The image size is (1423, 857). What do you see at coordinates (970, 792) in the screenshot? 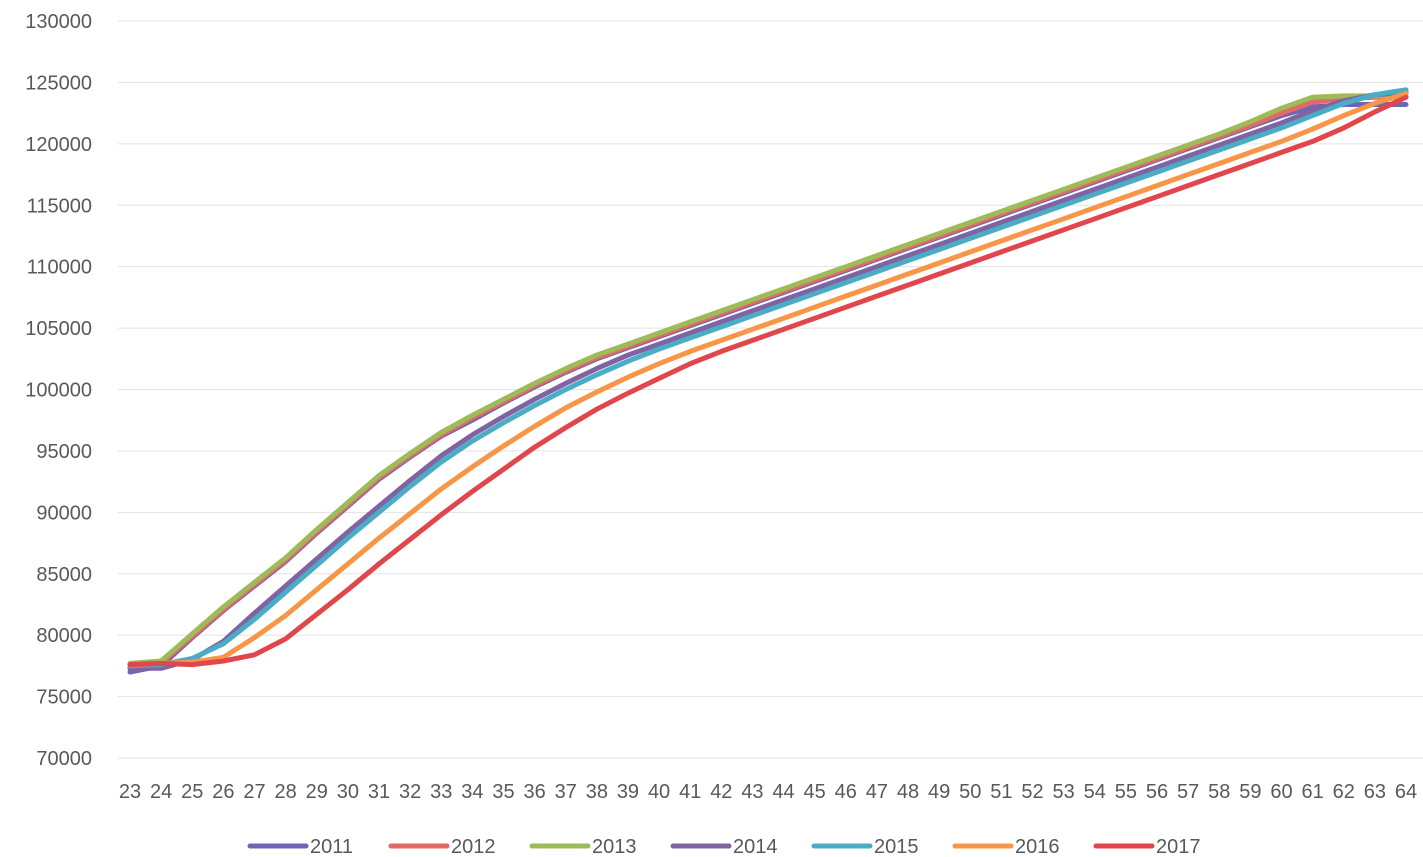
I see `x-tick-label: 50` at bounding box center [970, 792].